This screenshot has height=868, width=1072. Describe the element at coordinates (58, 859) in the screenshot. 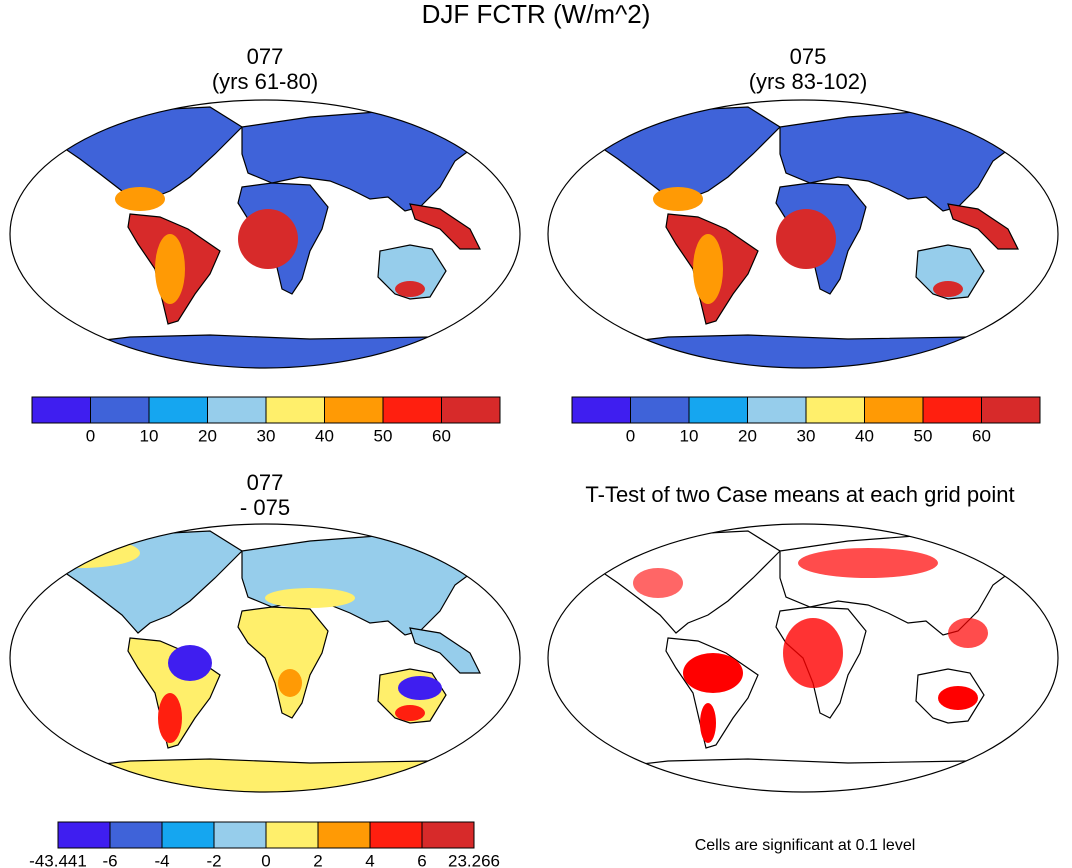

I see `colorbar-label: -43.441` at that location.